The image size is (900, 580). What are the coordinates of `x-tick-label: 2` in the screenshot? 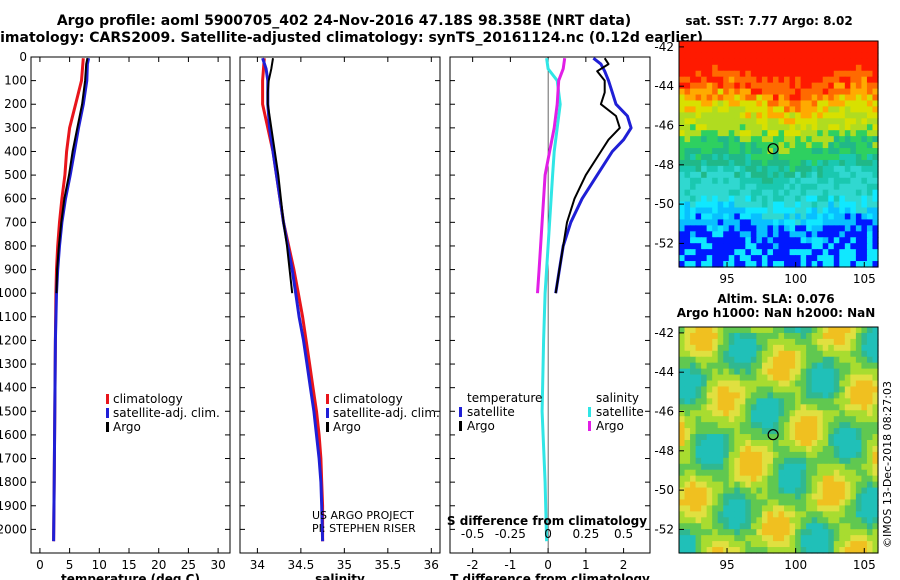 It's located at (624, 565).